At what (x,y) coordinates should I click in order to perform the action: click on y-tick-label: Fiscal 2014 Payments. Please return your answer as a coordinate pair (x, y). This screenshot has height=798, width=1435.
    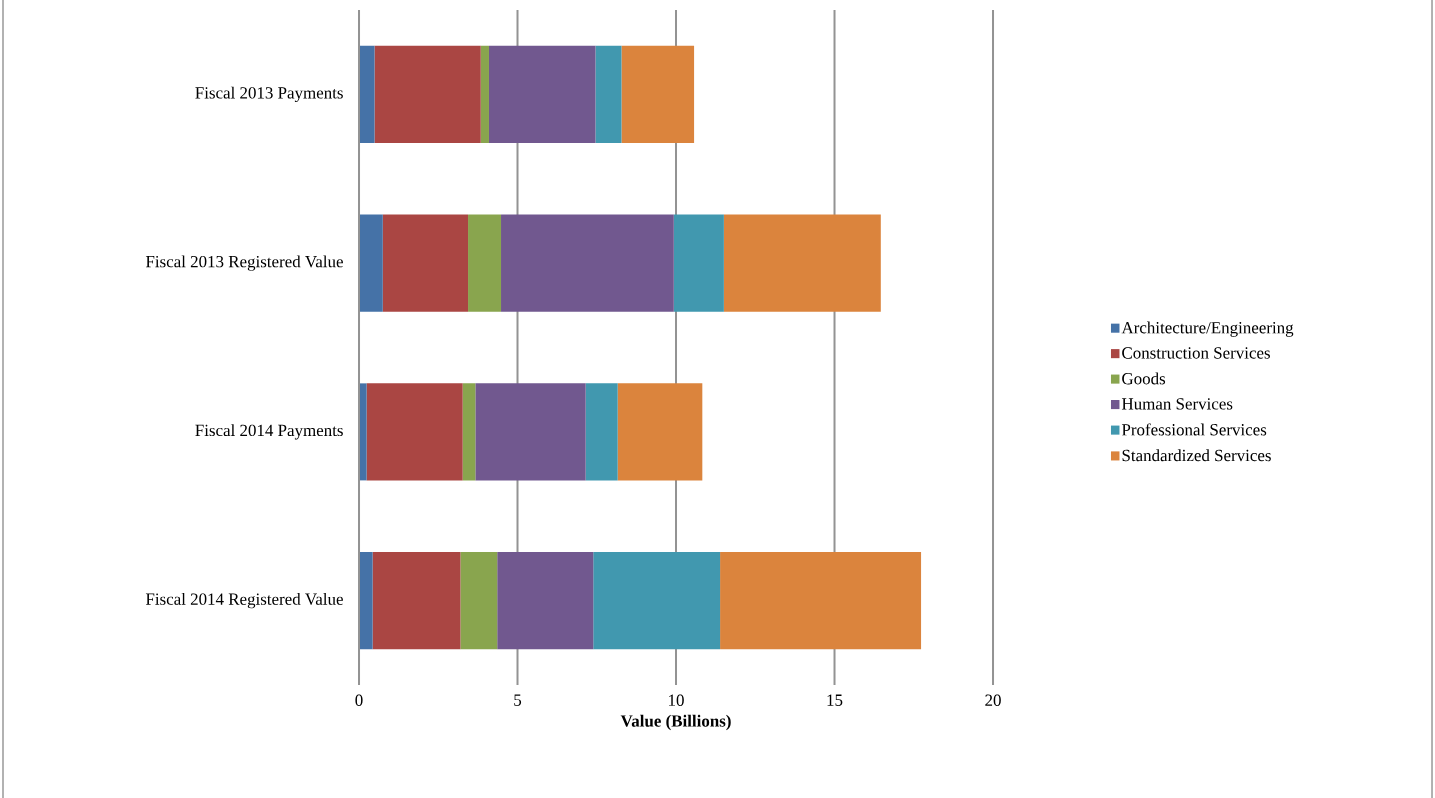
    Looking at the image, I should click on (269, 432).